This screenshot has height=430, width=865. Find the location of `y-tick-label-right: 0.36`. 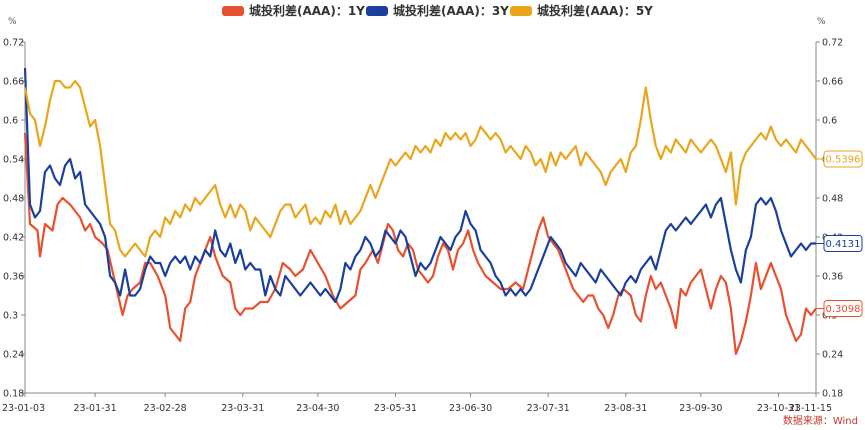

y-tick-label-right: 0.36 is located at coordinates (832, 277).